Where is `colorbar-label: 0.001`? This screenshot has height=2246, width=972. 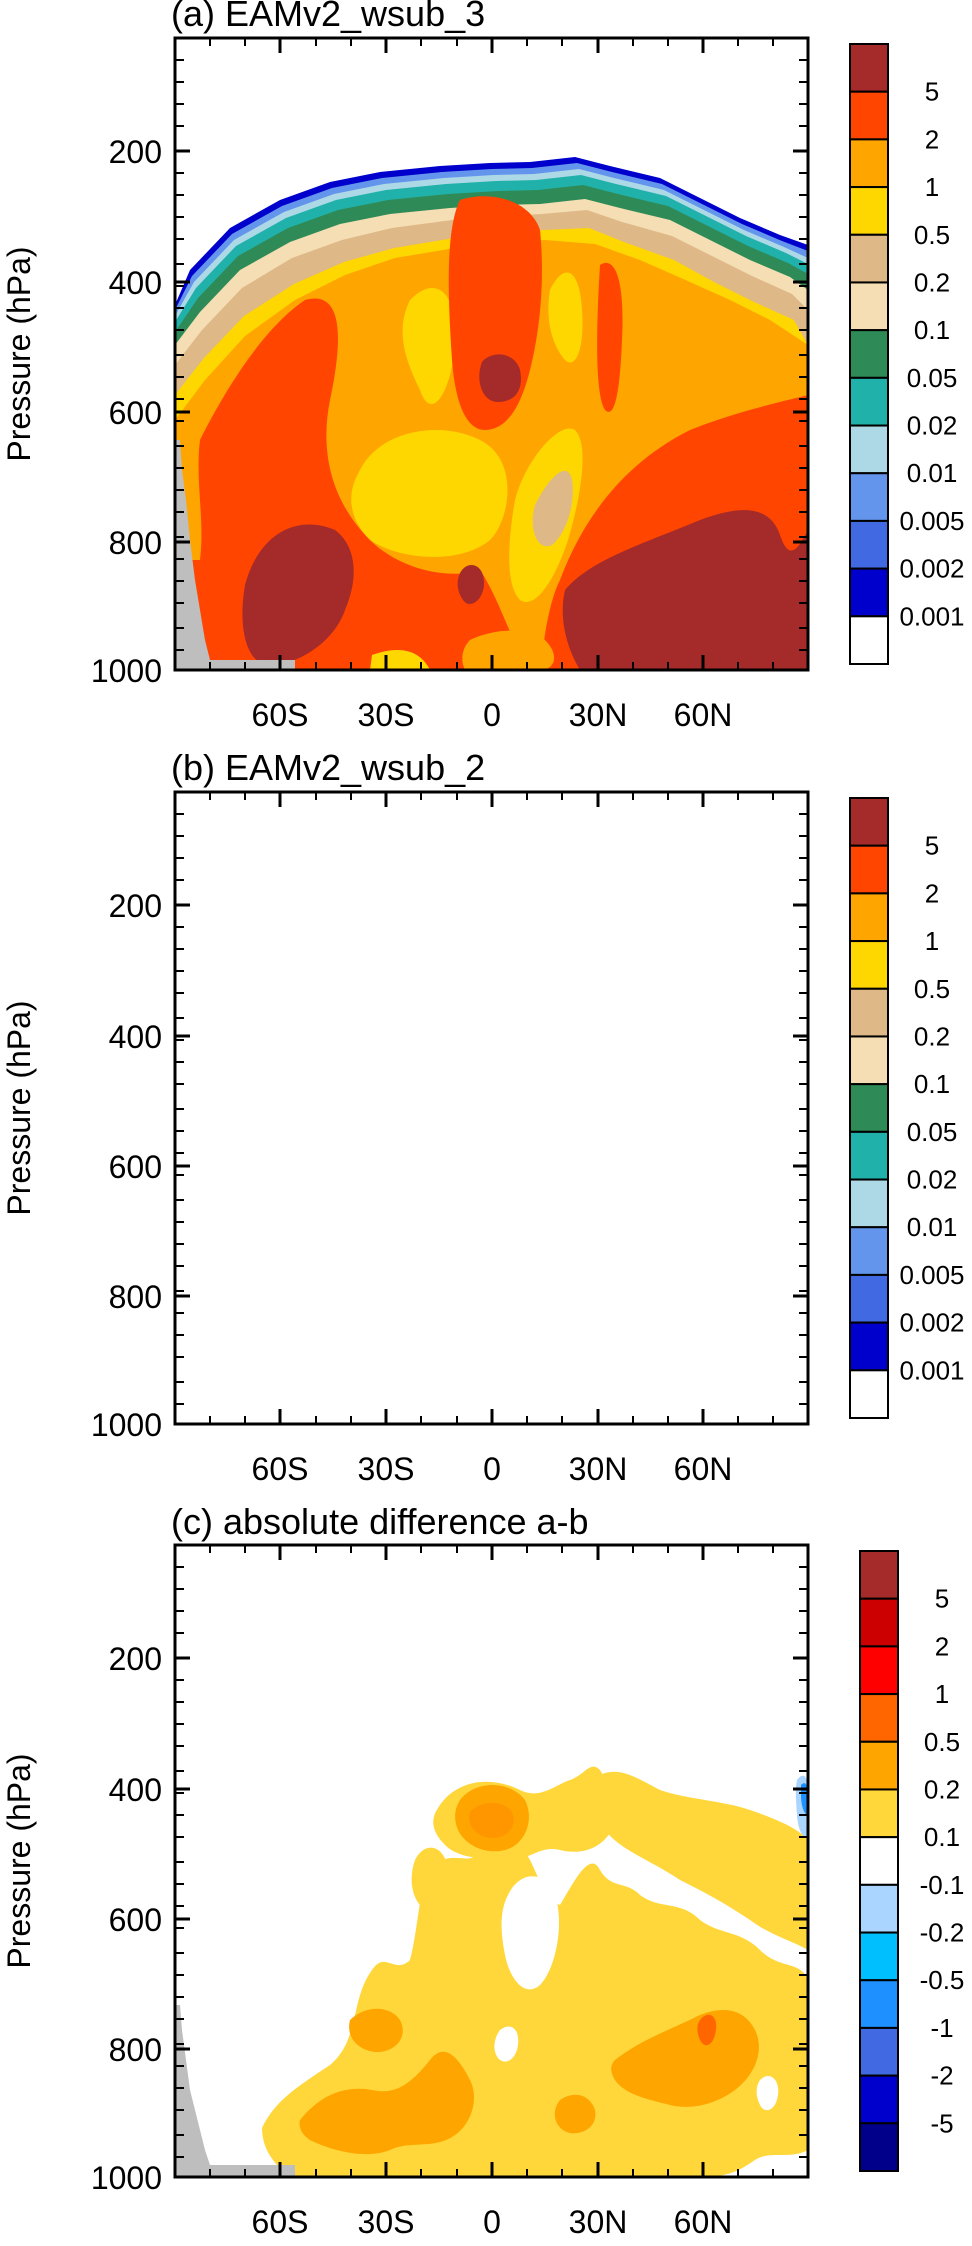
colorbar-label: 0.001 is located at coordinates (931, 1370).